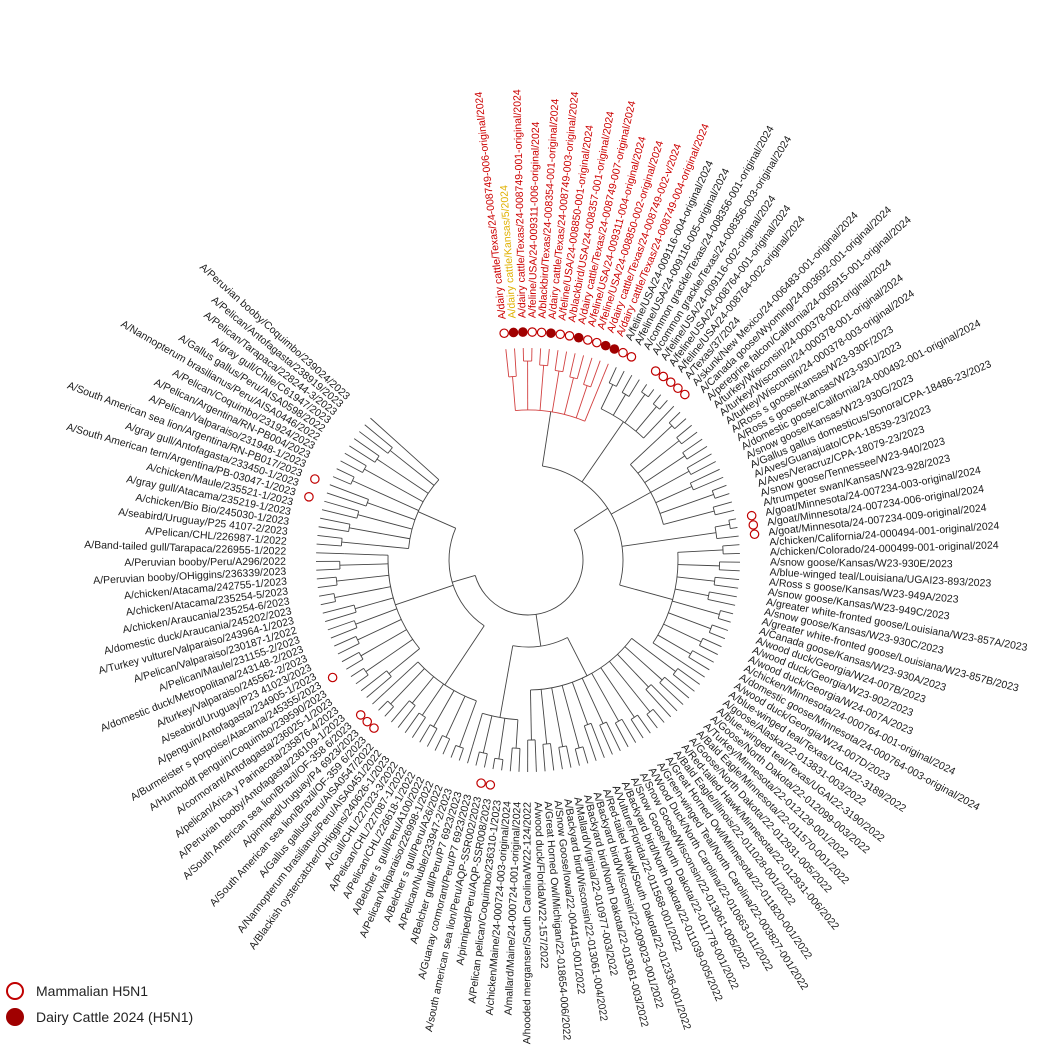  What do you see at coordinates (535, 219) in the screenshot?
I see `leaf-label: A/feline/USA/24-009311-006-original/2024` at bounding box center [535, 219].